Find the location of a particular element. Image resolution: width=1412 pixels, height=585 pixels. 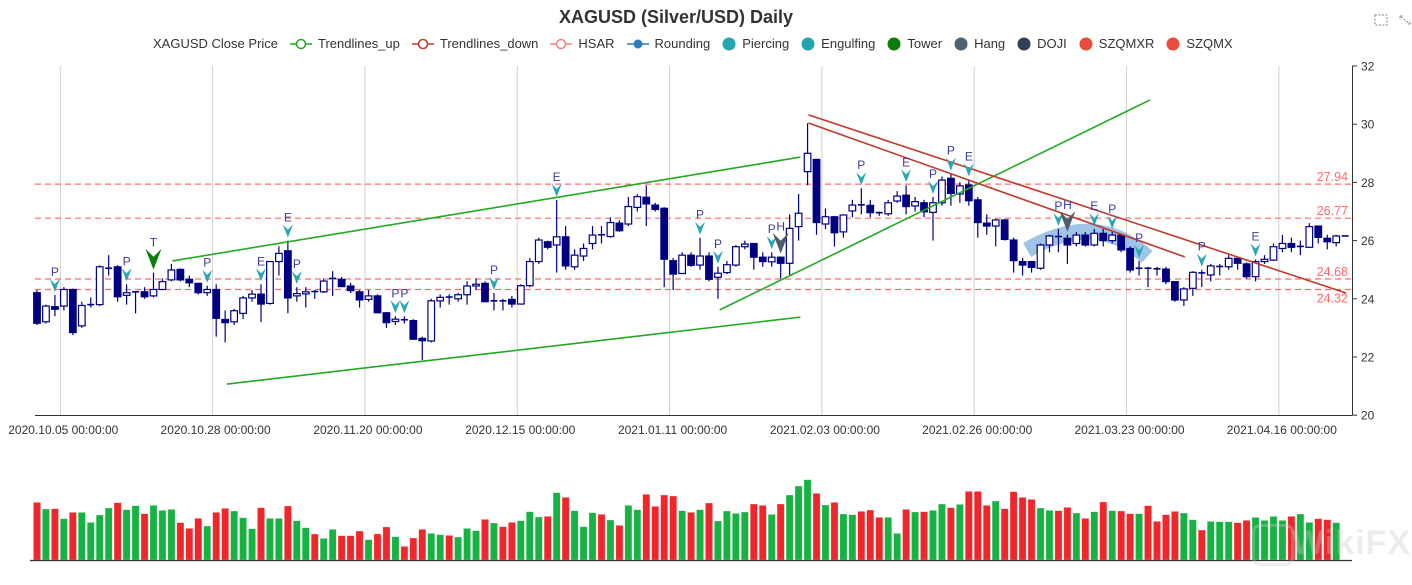

legend-item-trendlines-down: Trendlines_down is located at coordinates (474, 43).